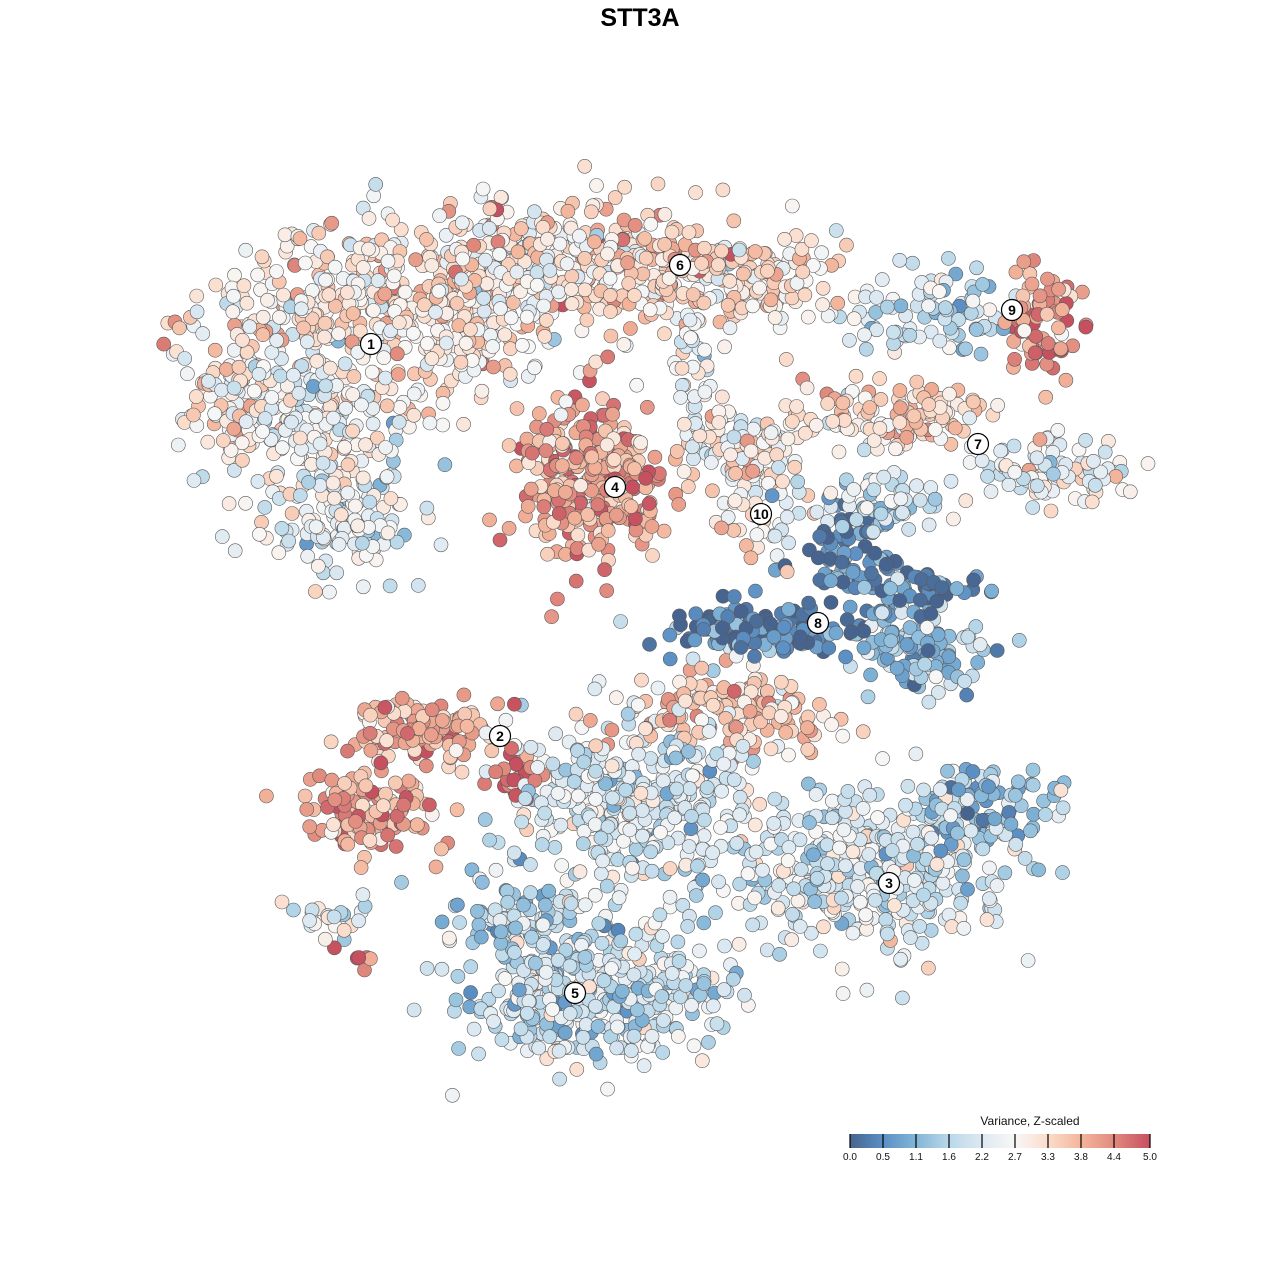 The width and height of the screenshot is (1280, 1280). Describe the element at coordinates (982, 1157) in the screenshot. I see `legend-tick-label: 2.2` at that location.